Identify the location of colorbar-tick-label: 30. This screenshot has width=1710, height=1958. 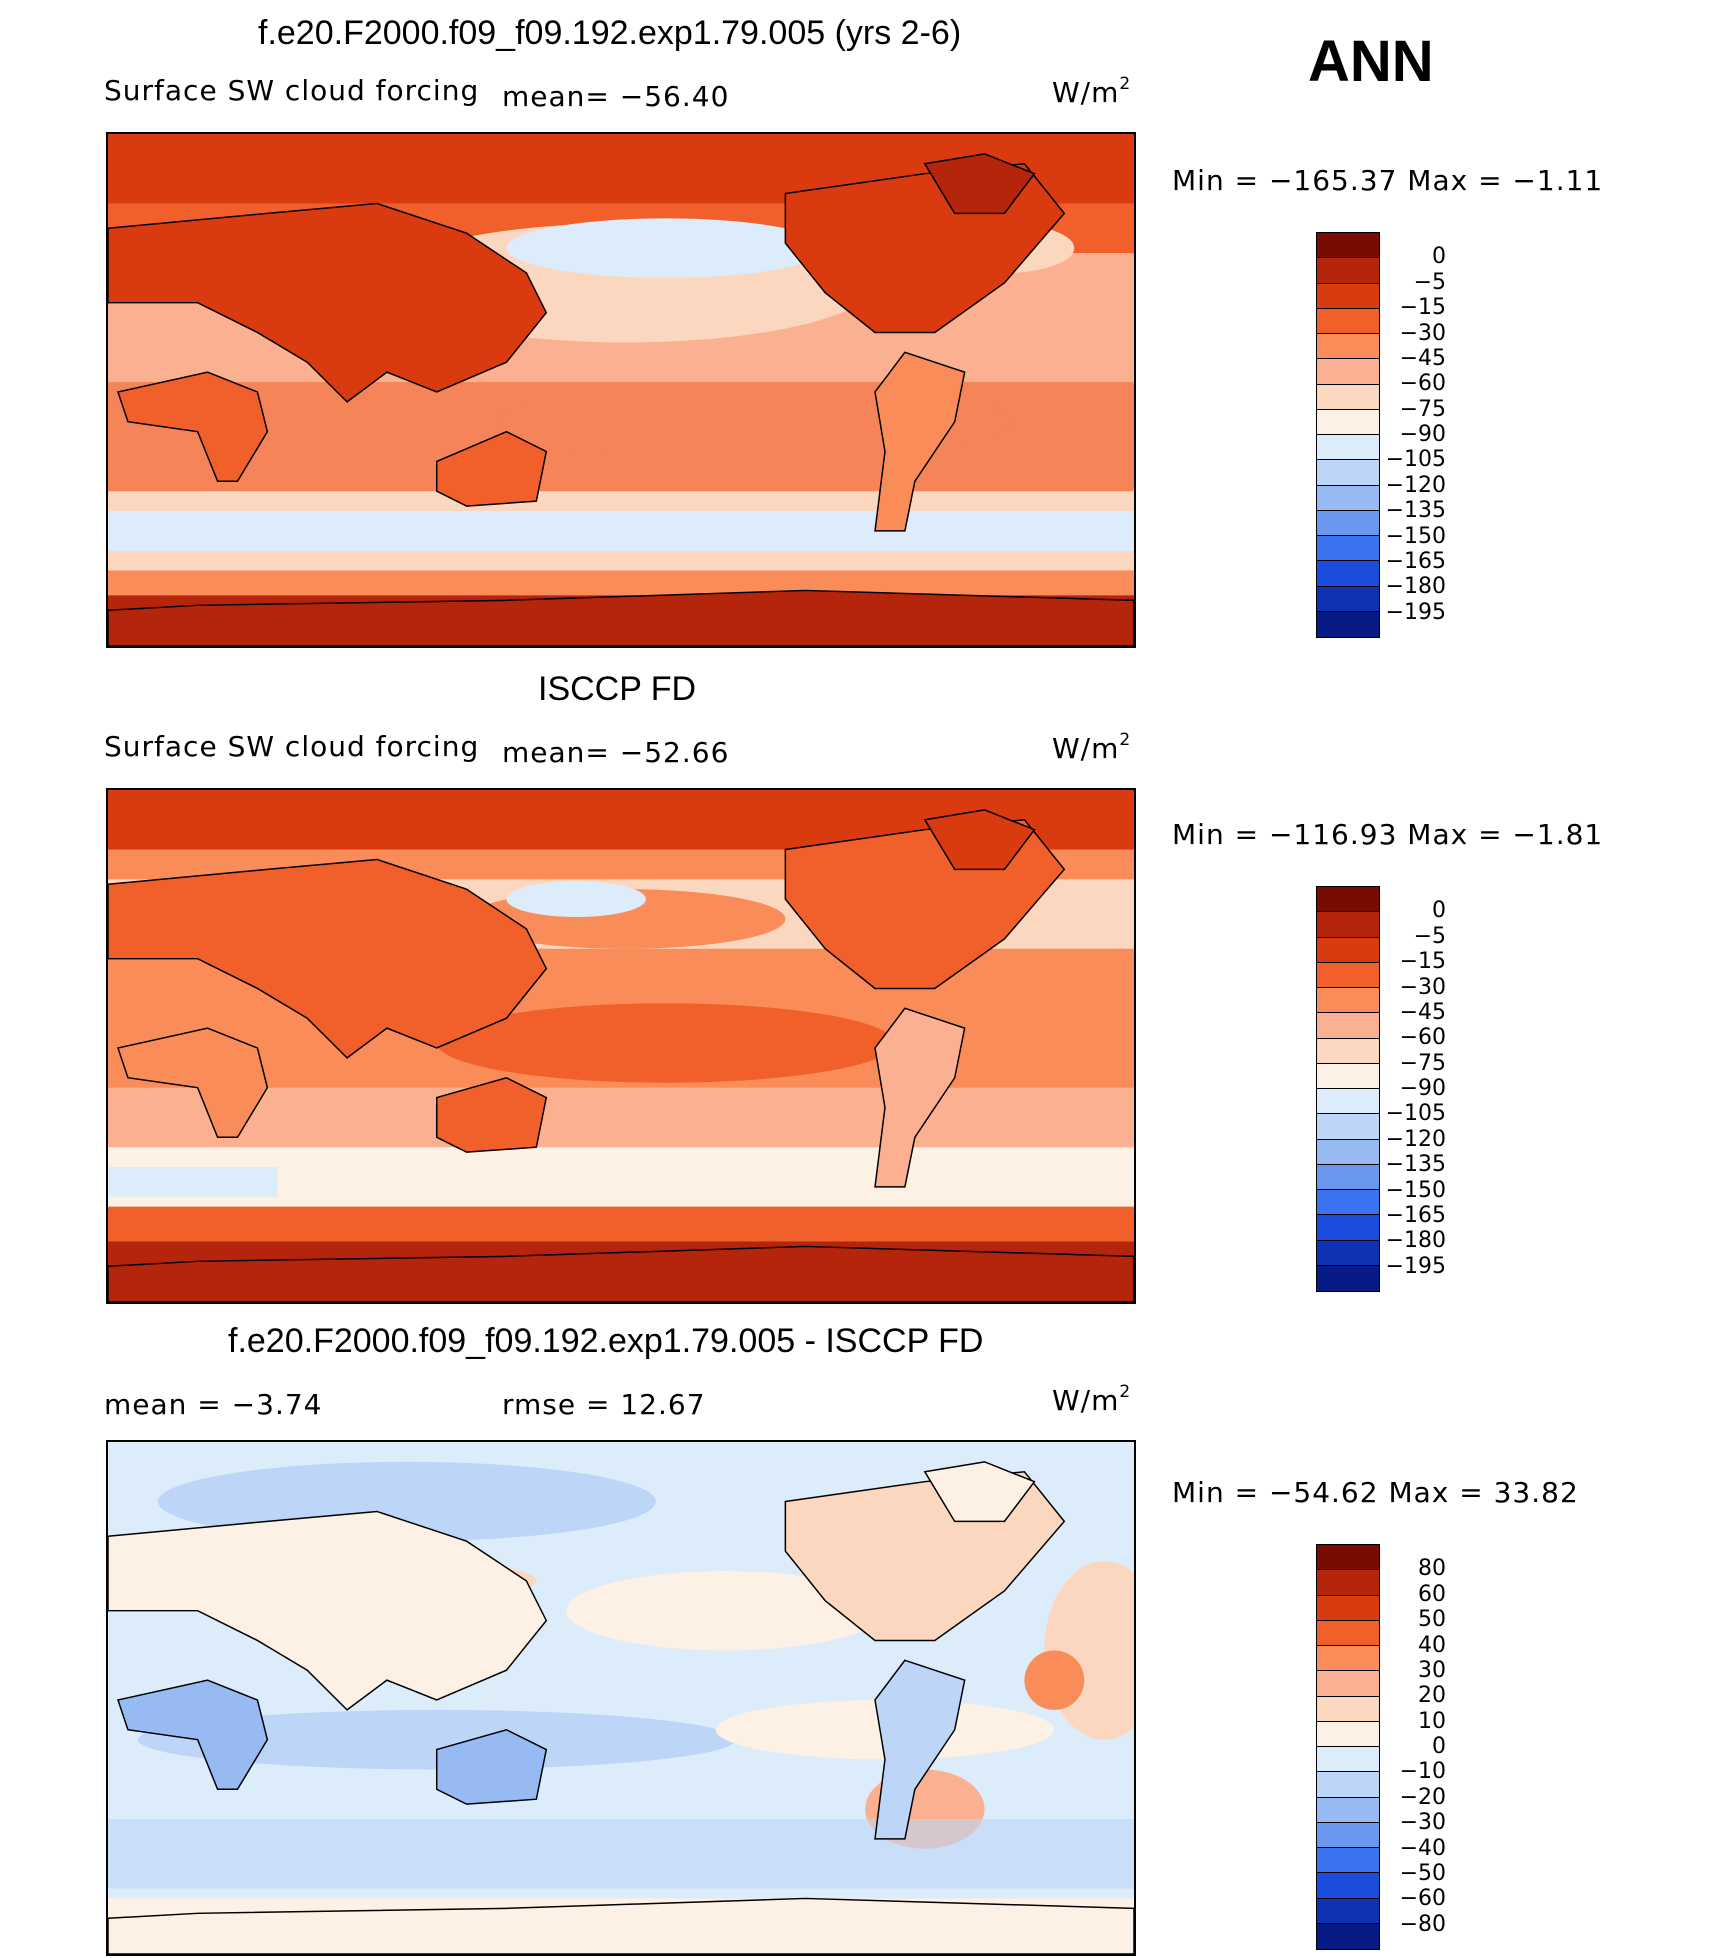
(1432, 1670).